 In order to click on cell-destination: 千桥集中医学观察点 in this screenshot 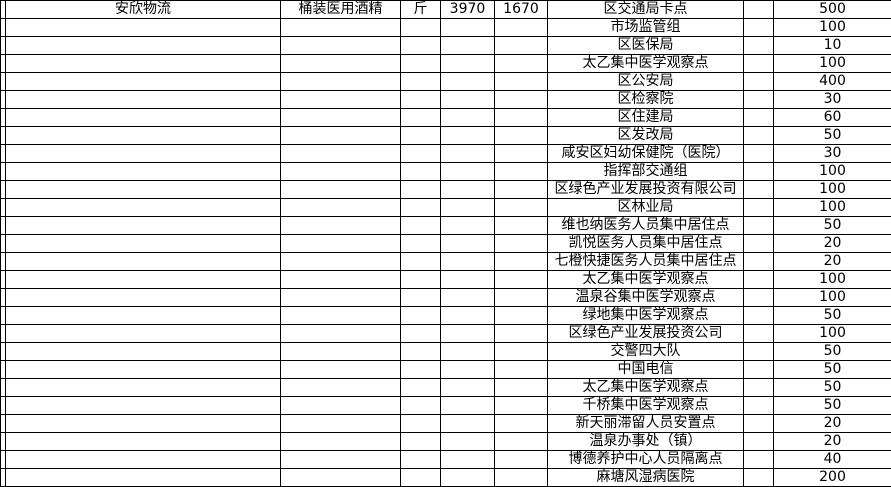, I will do `click(645, 405)`.